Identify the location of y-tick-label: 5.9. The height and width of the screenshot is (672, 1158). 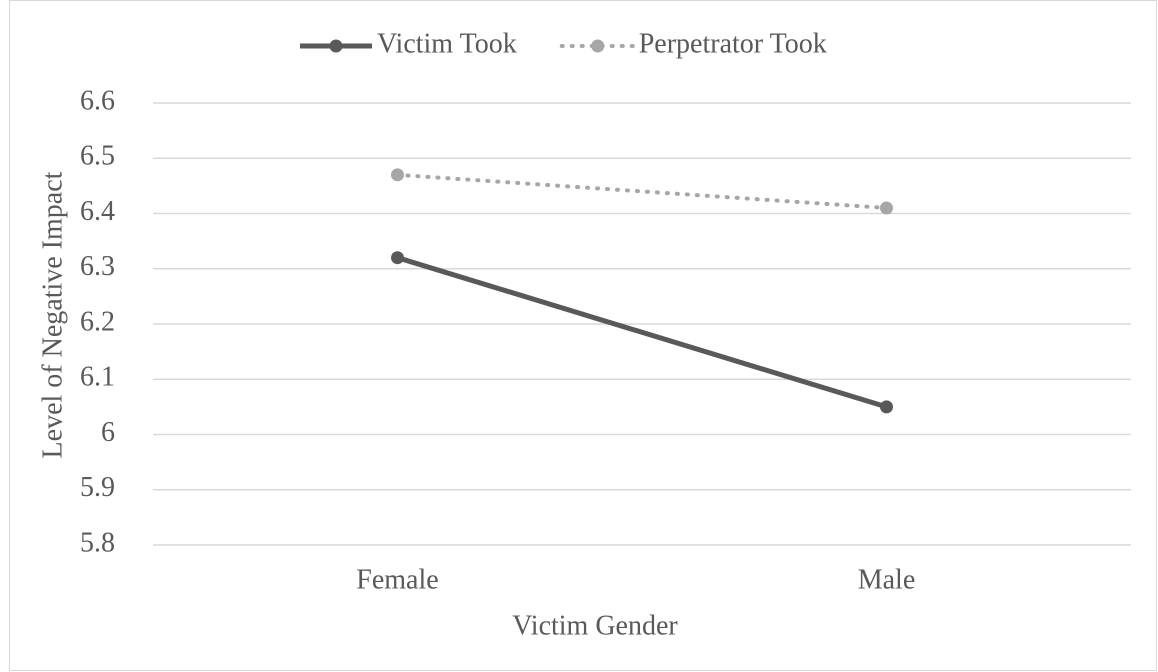
(97, 487).